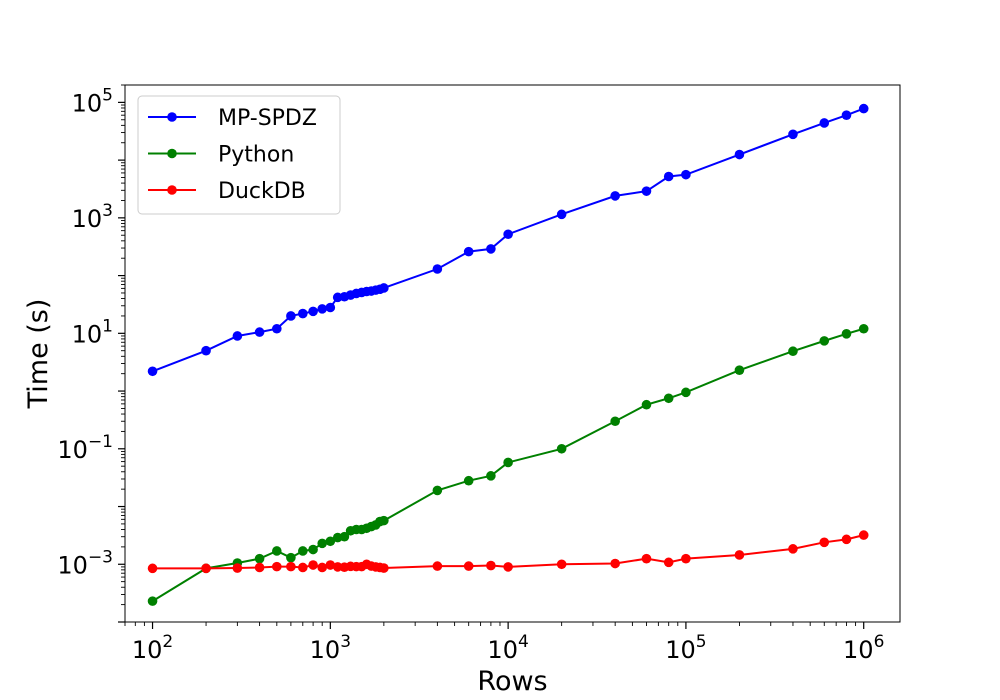 The width and height of the screenshot is (1000, 700). I want to click on series-duckdb, so click(508, 552).